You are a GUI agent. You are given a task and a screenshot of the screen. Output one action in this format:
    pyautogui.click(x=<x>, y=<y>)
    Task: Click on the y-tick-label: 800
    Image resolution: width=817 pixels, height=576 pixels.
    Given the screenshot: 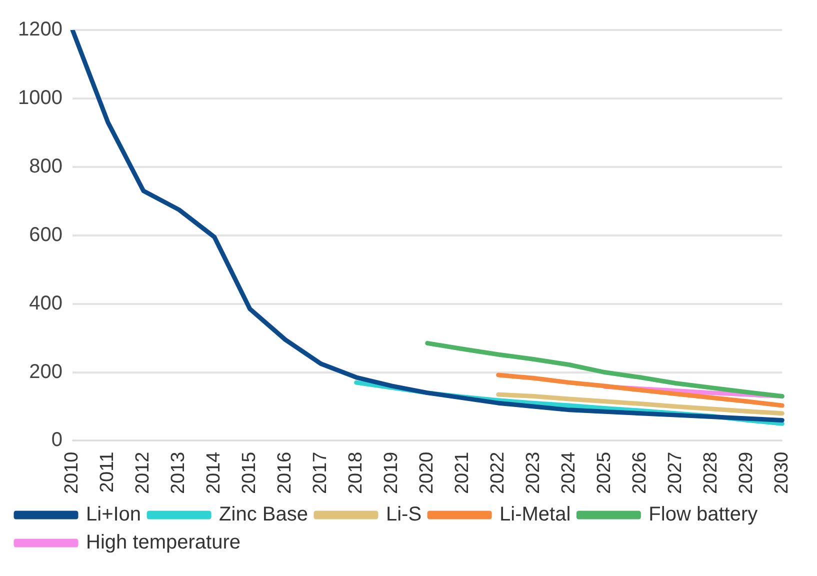 What is the action you would take?
    pyautogui.click(x=45, y=166)
    